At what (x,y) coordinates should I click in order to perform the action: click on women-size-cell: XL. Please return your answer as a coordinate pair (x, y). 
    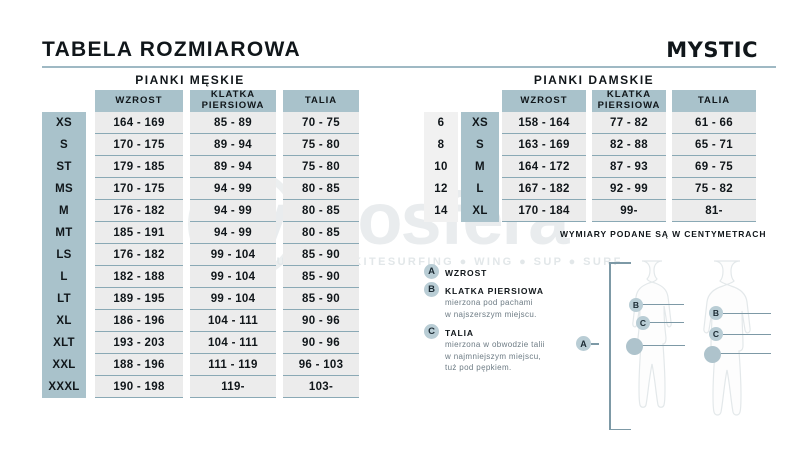
    Looking at the image, I should click on (480, 211).